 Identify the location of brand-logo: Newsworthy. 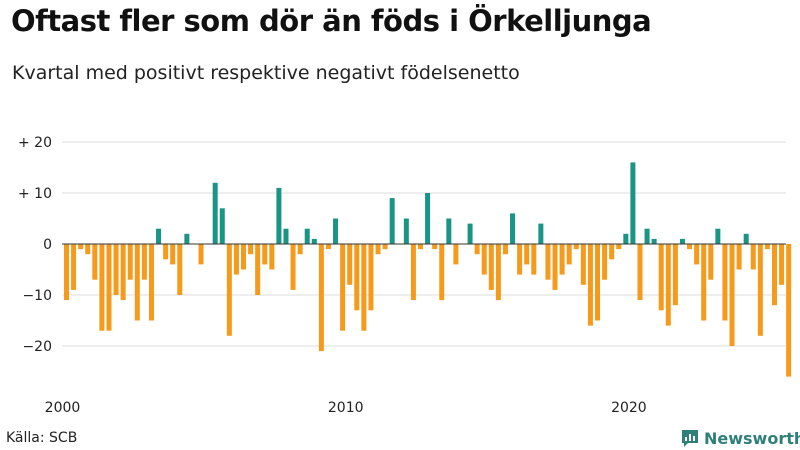
(740, 438).